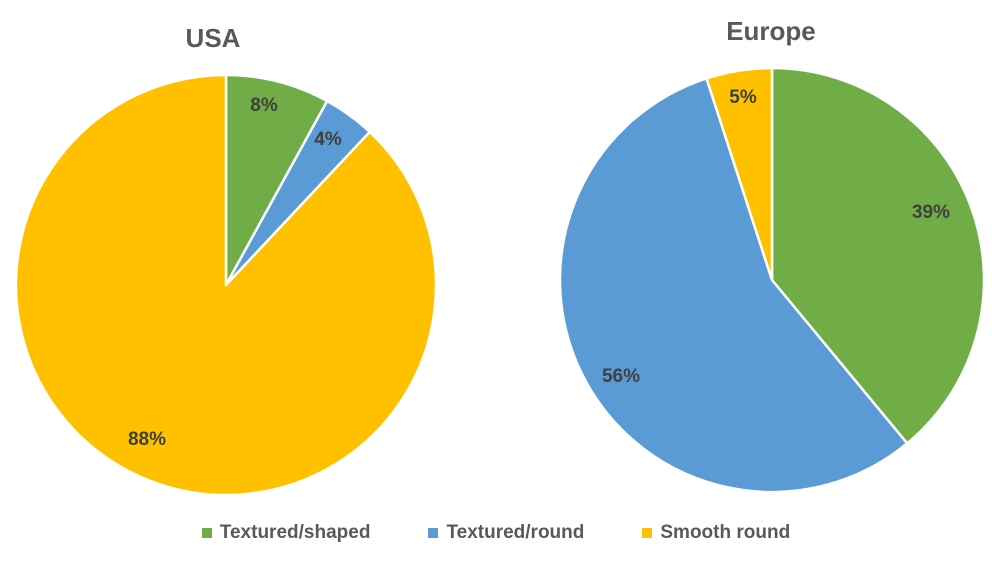 This screenshot has width=992, height=567. What do you see at coordinates (206, 533) in the screenshot?
I see `legend-swatch-textured-shaped` at bounding box center [206, 533].